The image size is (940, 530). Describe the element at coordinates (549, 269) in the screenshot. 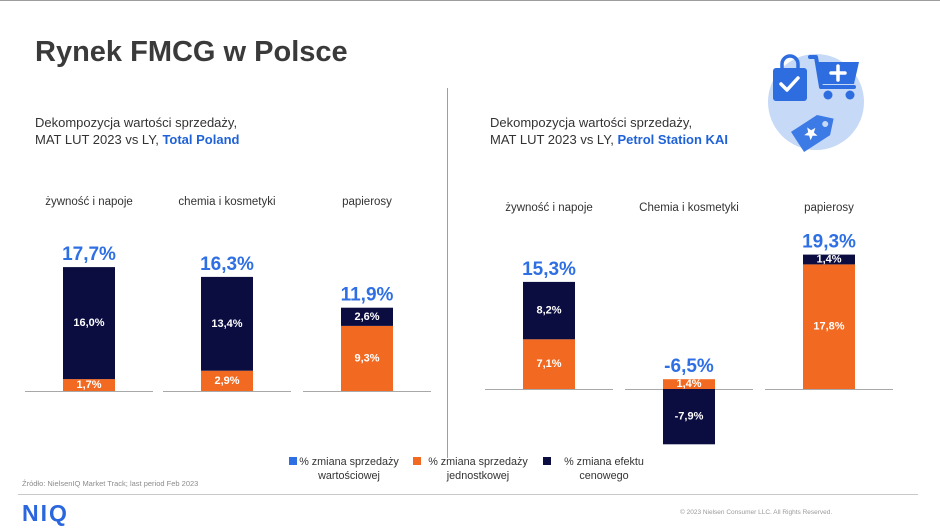

I see `total-value-label: 15,3%` at that location.